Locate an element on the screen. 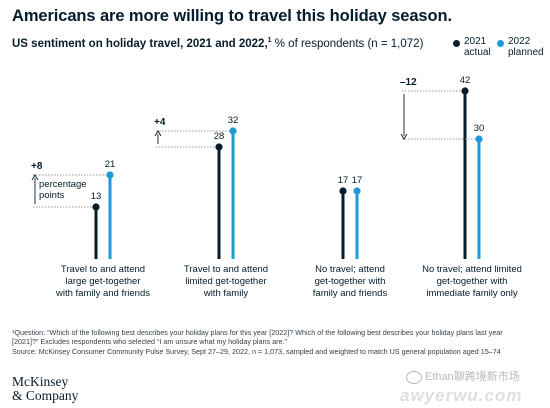 The height and width of the screenshot is (408, 550). value-label-2021: 42 is located at coordinates (465, 80).